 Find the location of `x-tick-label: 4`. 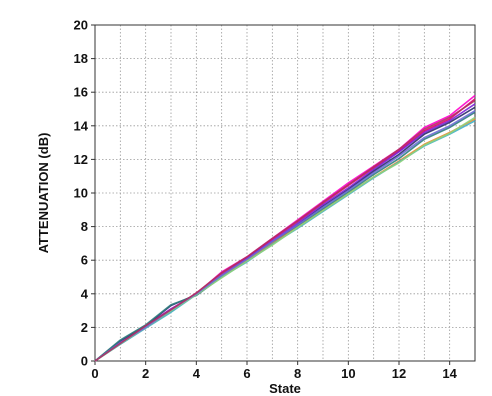

x-tick-label: 4 is located at coordinates (197, 373).